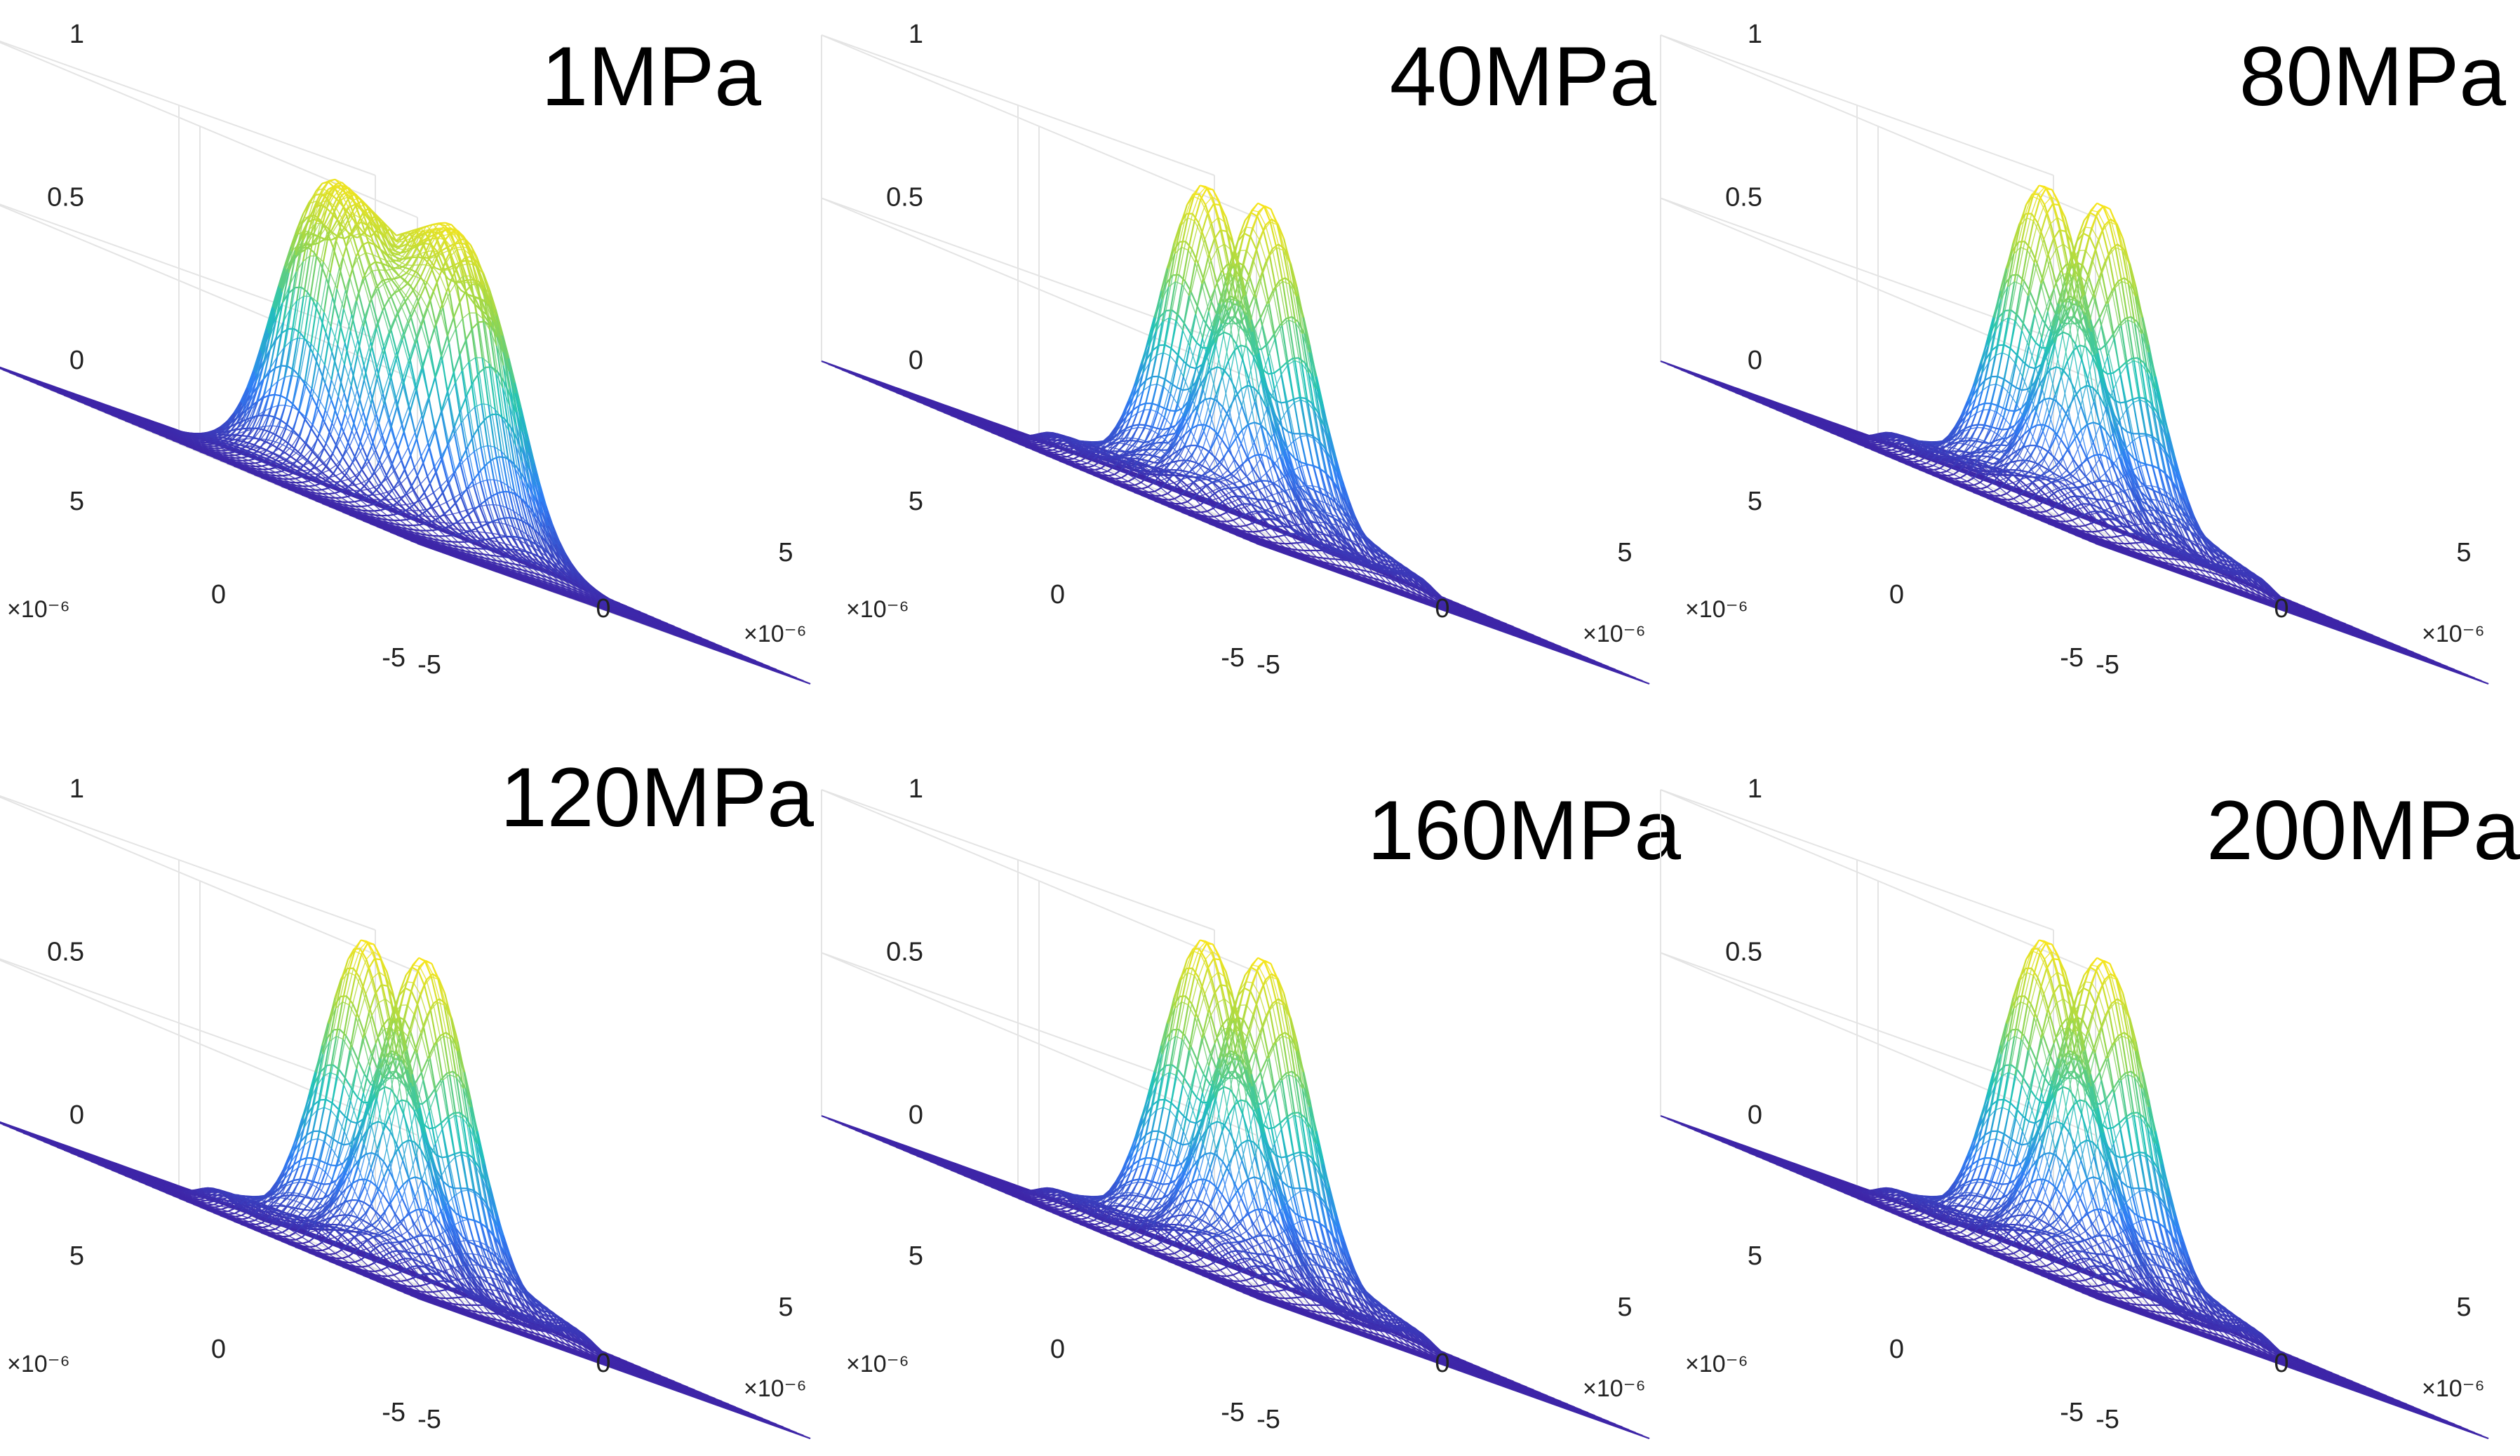 This screenshot has height=1456, width=2520. What do you see at coordinates (1523, 76) in the screenshot?
I see `panel-title: 40MPa` at bounding box center [1523, 76].